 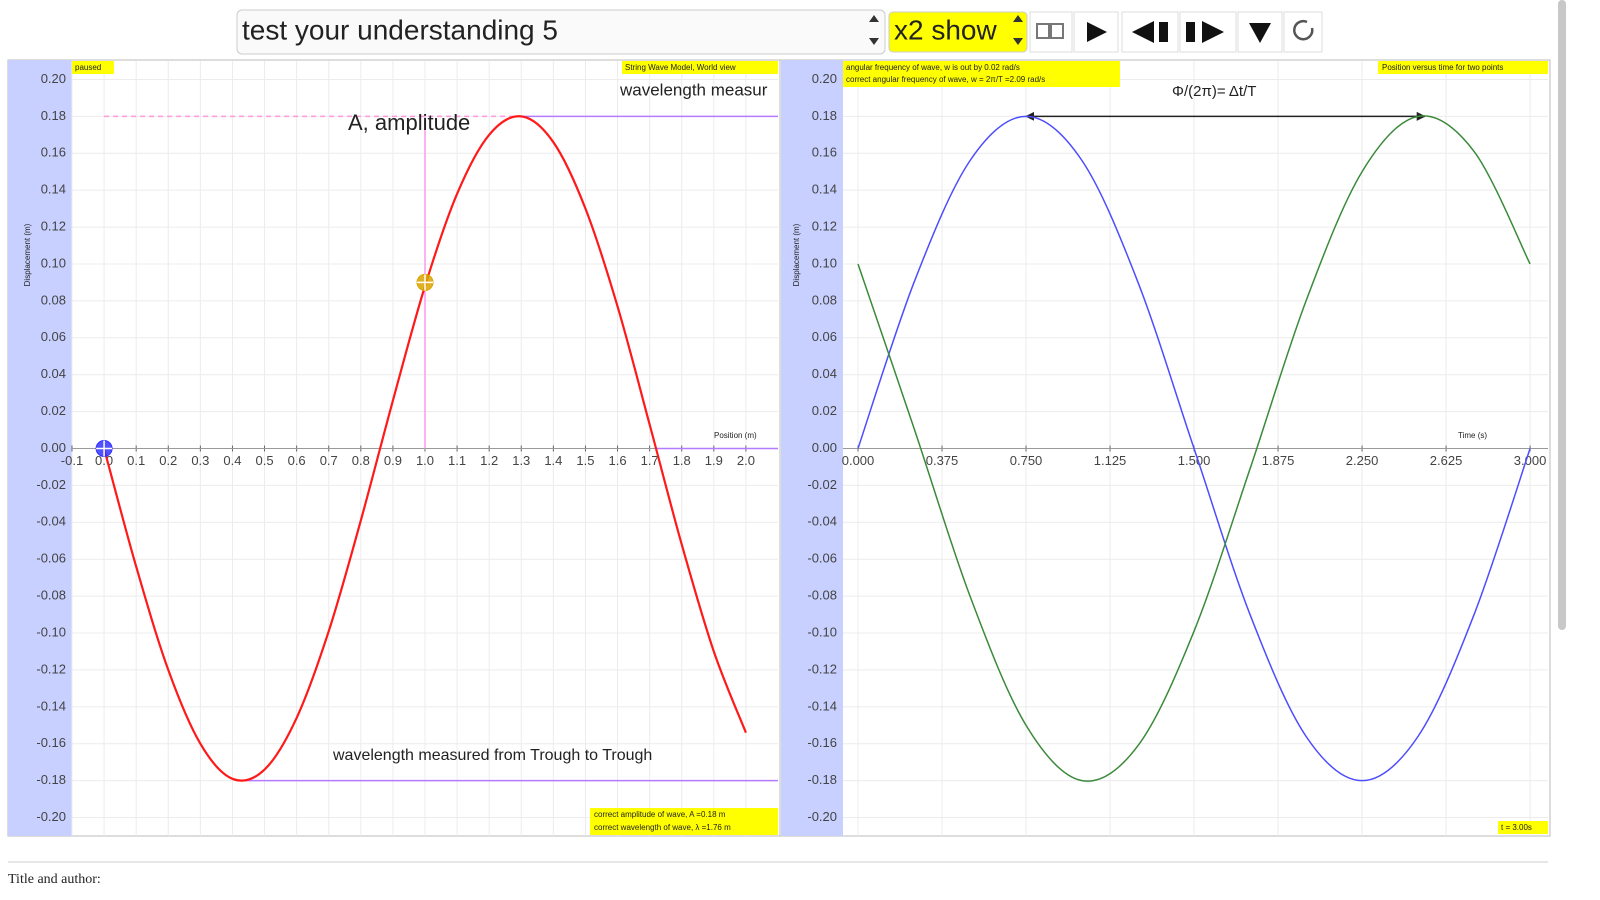 I want to click on footer: Title and author:, so click(x=54, y=879).